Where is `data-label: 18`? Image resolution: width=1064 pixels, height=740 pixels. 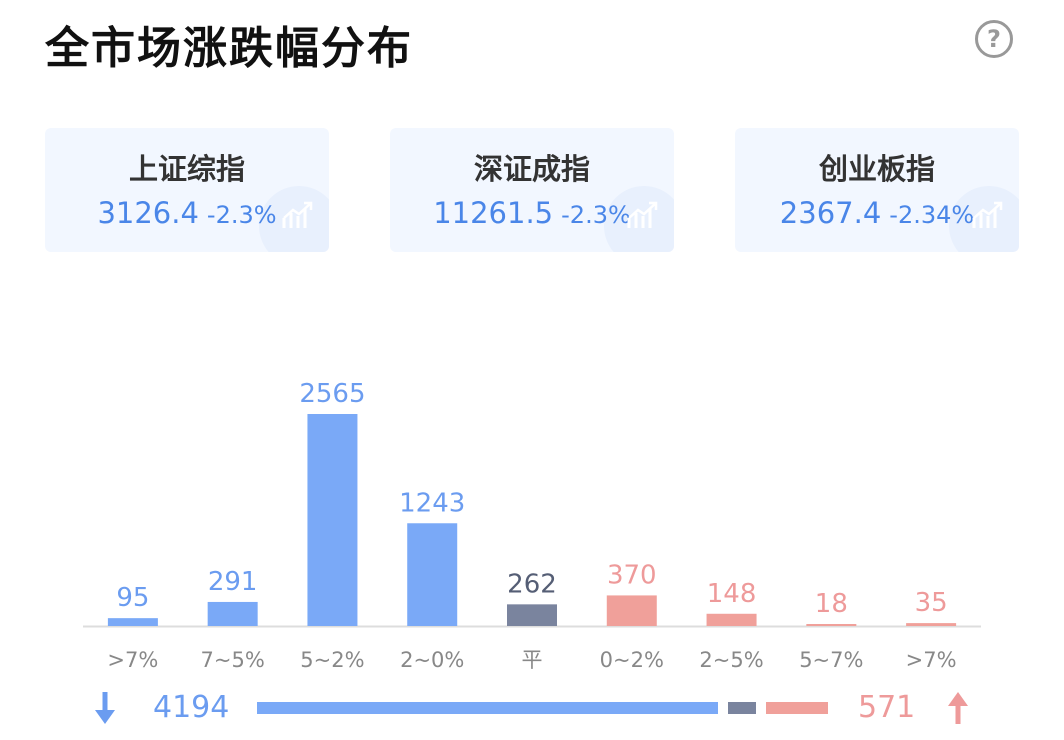 data-label: 18 is located at coordinates (831, 604).